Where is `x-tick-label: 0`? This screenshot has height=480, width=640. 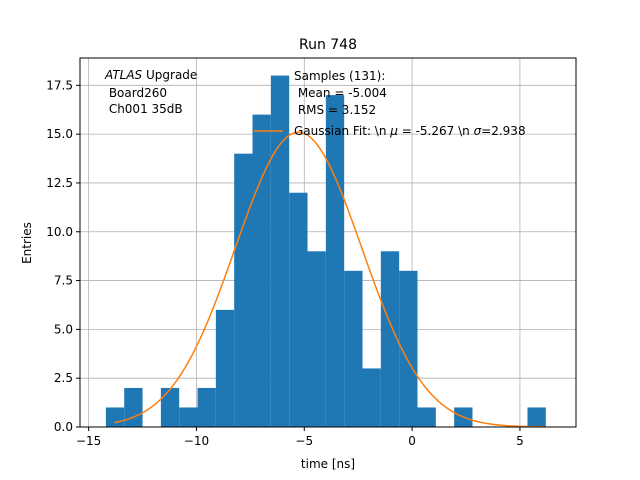 x-tick-label: 0 is located at coordinates (412, 441).